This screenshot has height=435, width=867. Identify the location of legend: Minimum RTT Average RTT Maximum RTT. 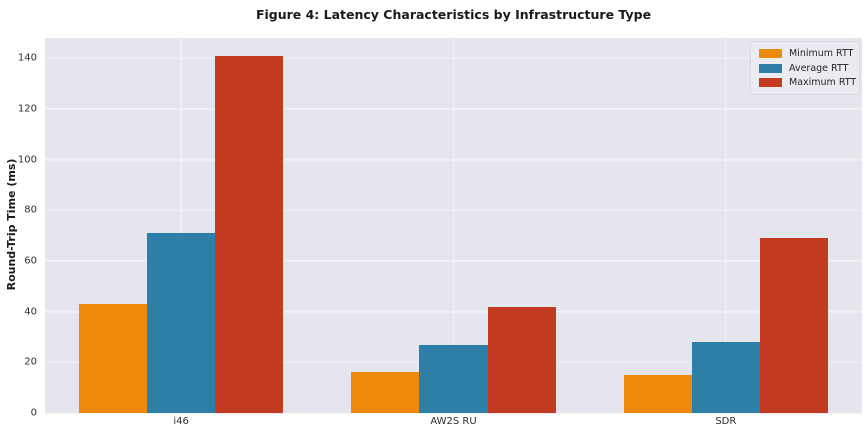
(805, 68).